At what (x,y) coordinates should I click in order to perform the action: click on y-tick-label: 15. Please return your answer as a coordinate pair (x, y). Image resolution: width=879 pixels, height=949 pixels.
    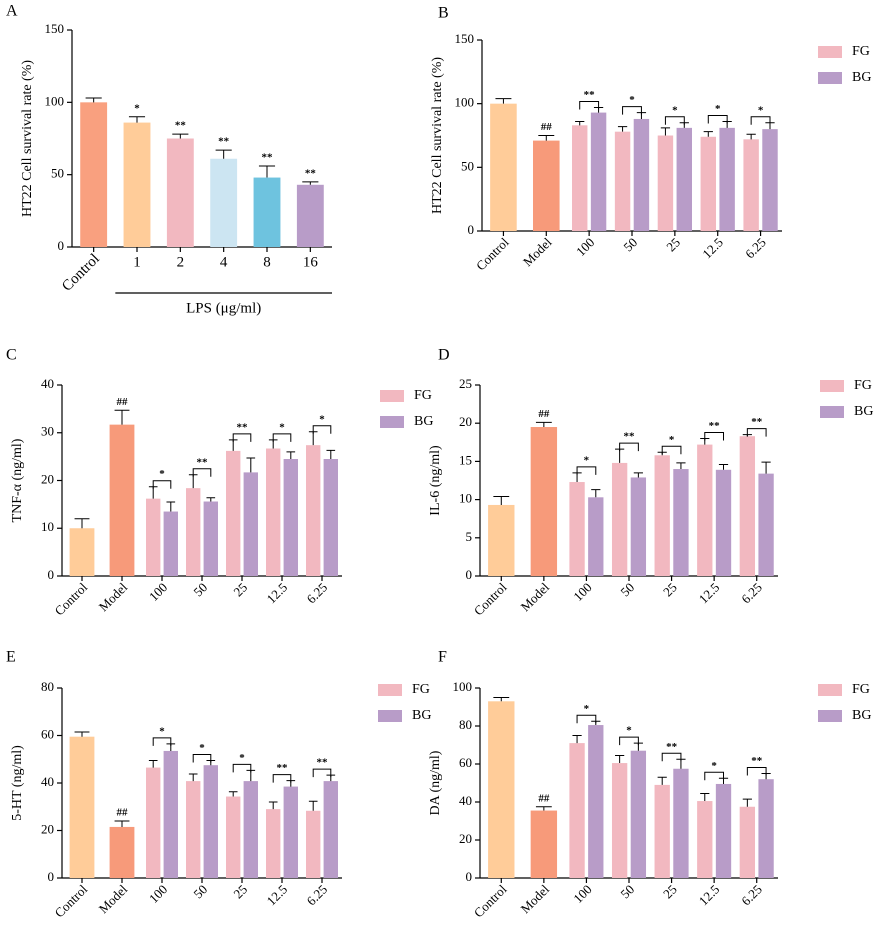
    Looking at the image, I should click on (465, 459).